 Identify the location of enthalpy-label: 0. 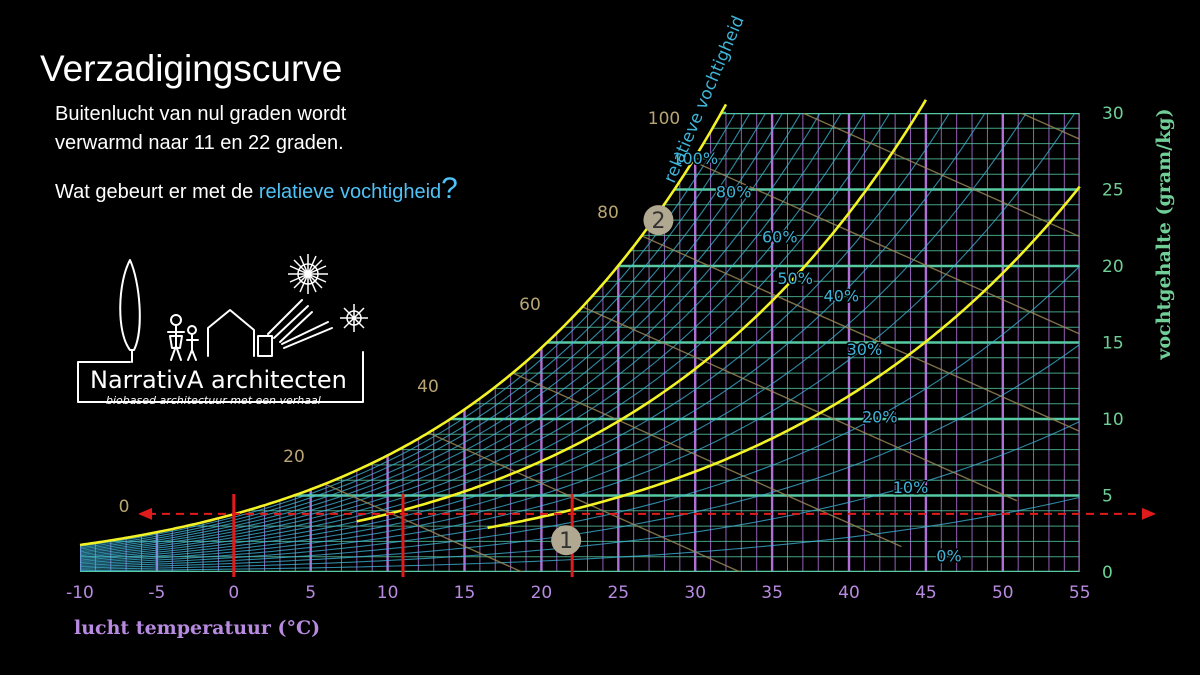
(124, 507).